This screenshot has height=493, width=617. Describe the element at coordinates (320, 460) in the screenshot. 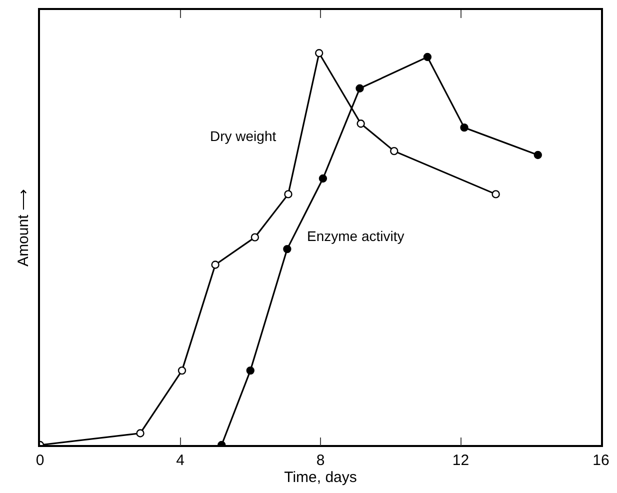

I see `x-tick-label: 8` at that location.